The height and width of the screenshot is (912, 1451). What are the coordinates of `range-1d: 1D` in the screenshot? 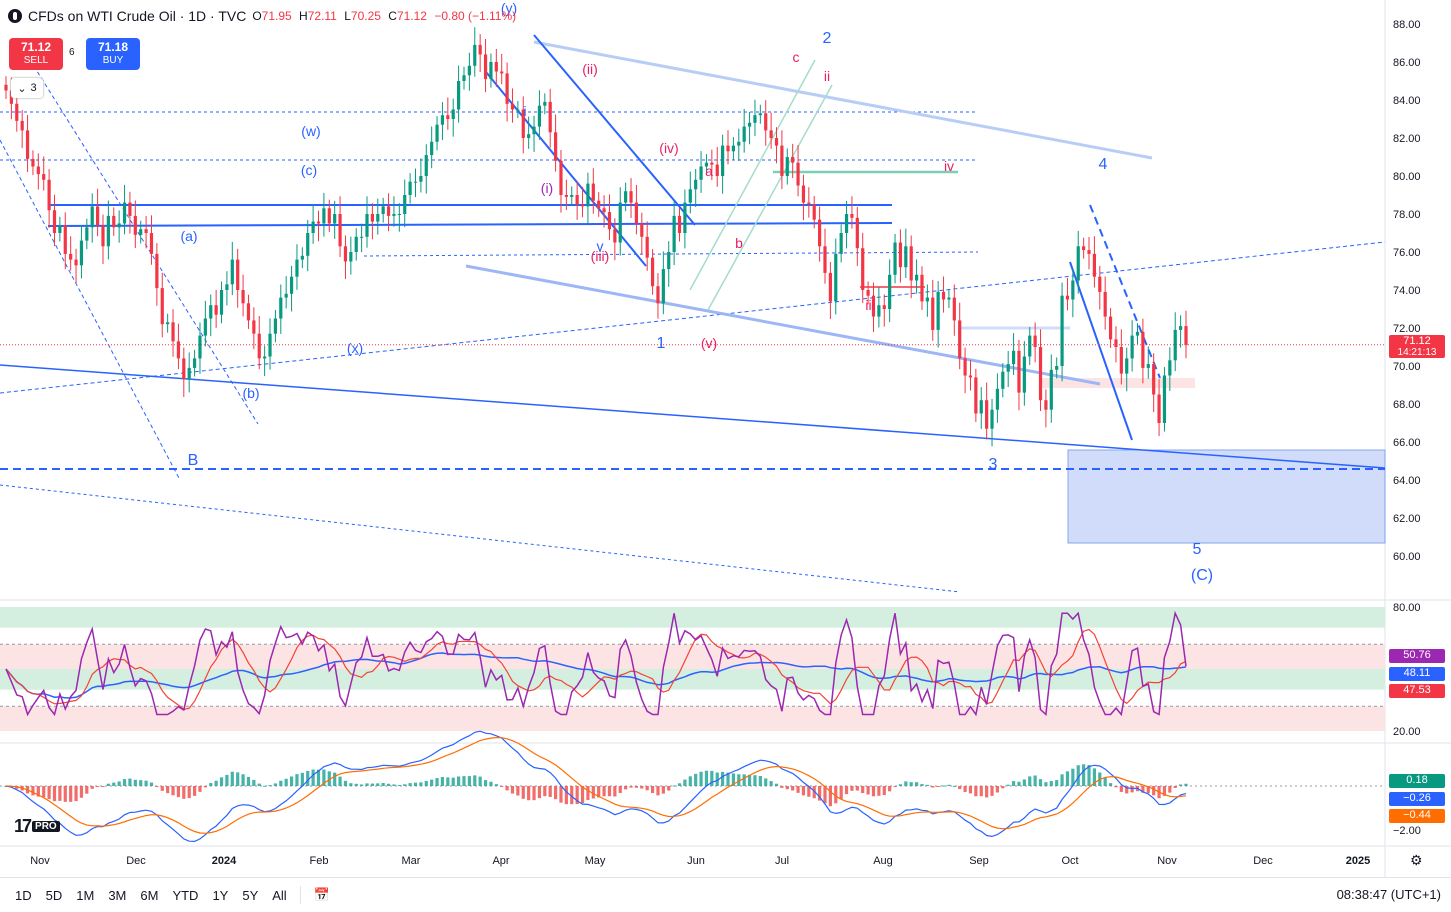 It's located at (23, 895).